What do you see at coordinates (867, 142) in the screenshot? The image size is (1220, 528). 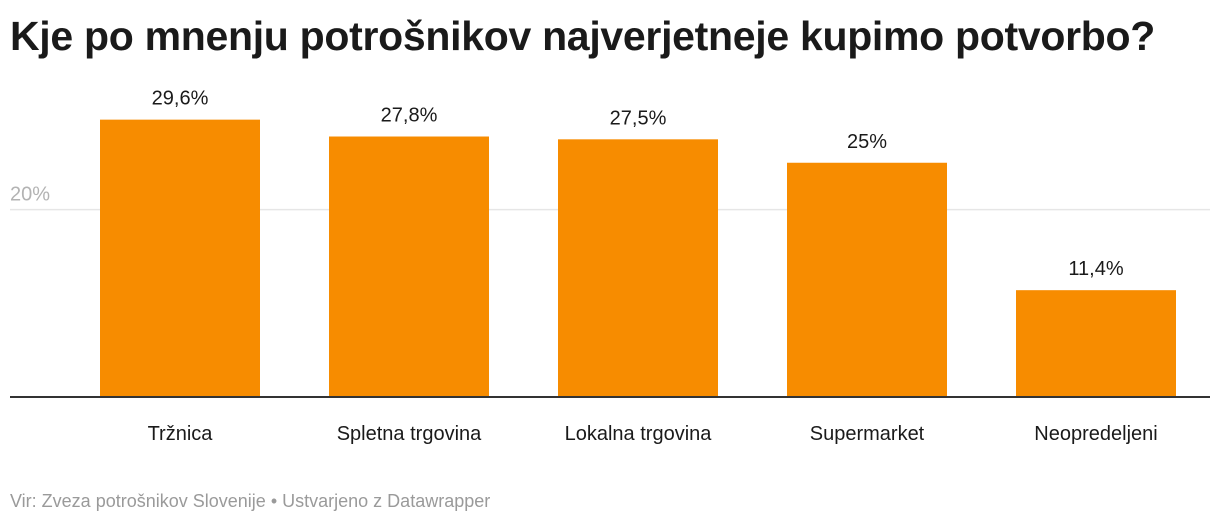 I see `value-label: 25%` at bounding box center [867, 142].